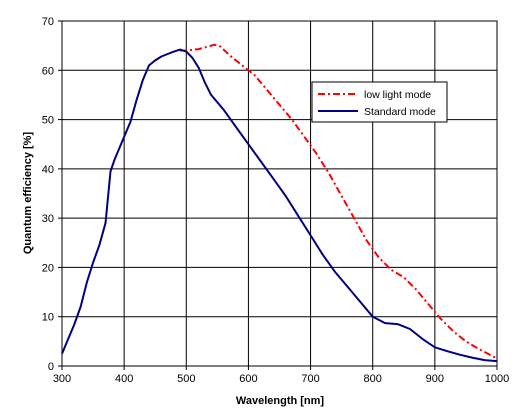 Image resolution: width=521 pixels, height=419 pixels. Describe the element at coordinates (497, 379) in the screenshot. I see `x-tick-label: 1000` at that location.